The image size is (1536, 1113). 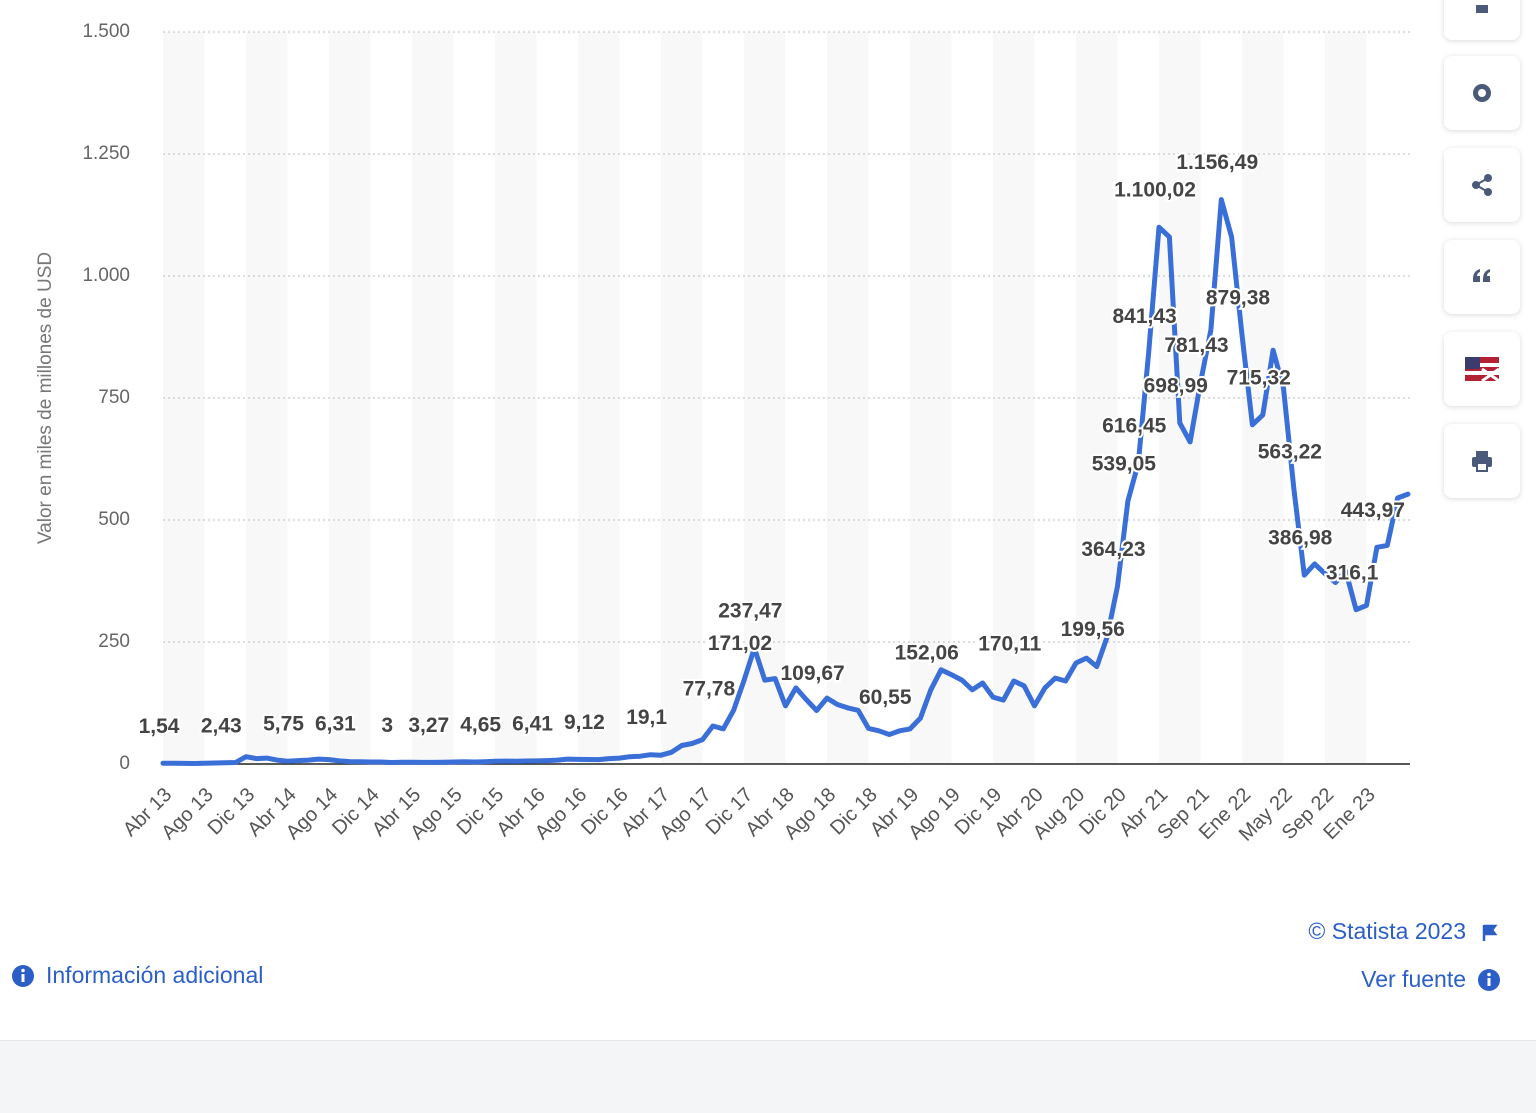 What do you see at coordinates (1155, 190) in the screenshot?
I see `data-label: 1.100,02` at bounding box center [1155, 190].